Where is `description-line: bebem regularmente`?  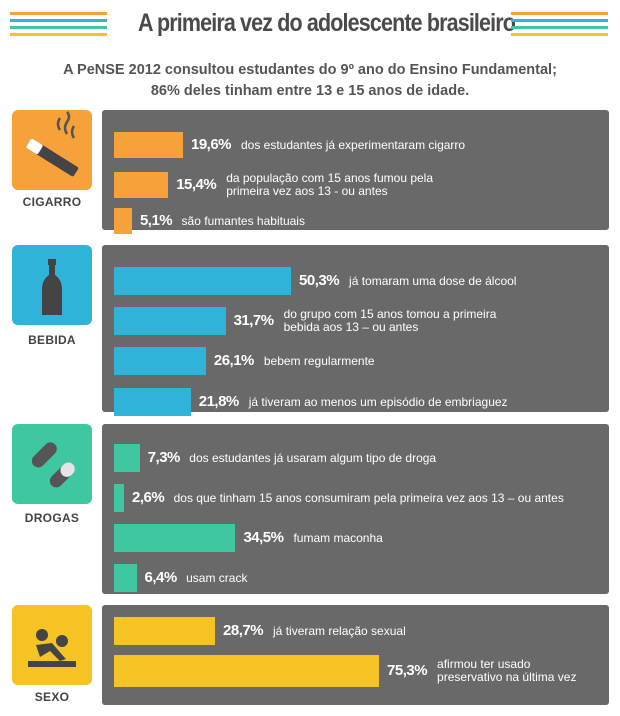 description-line: bebem regularmente is located at coordinates (319, 360).